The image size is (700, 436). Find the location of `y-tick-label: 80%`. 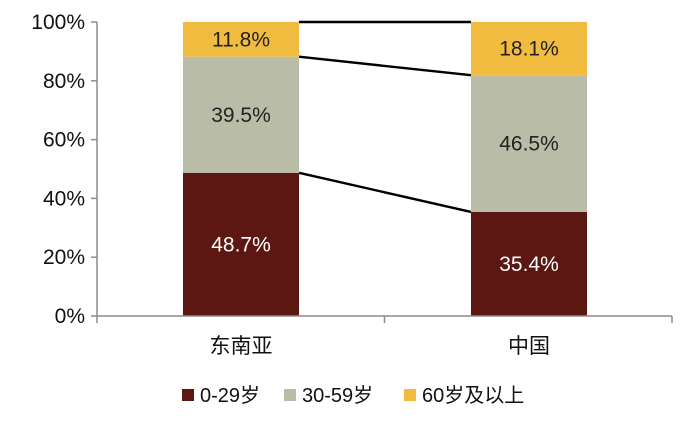

y-tick-label: 80% is located at coordinates (64, 81).